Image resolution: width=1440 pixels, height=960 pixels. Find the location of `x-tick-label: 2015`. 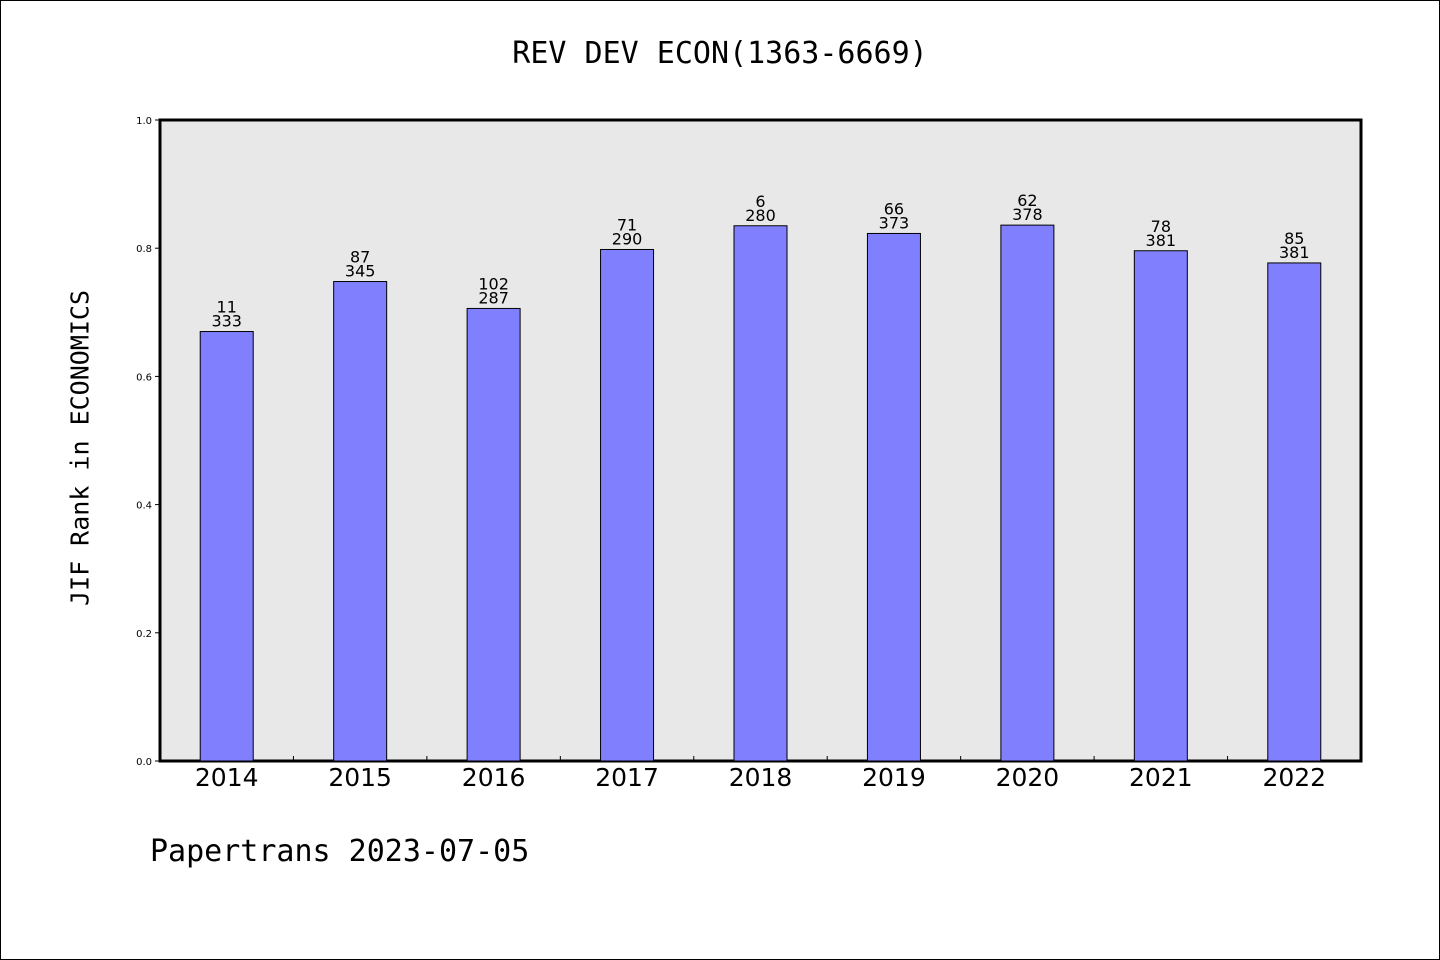

x-tick-label: 2015 is located at coordinates (360, 777).